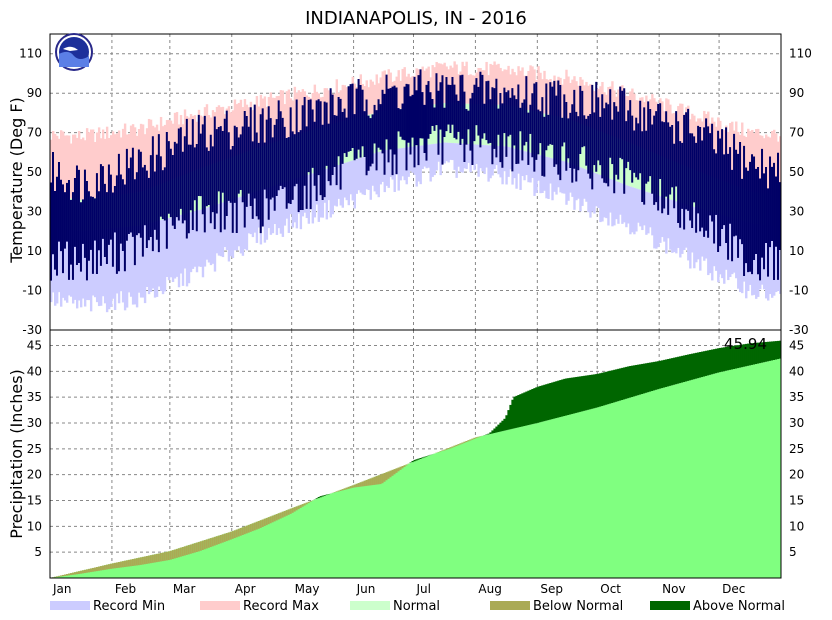  What do you see at coordinates (796, 212) in the screenshot?
I see `temperature-tick-label: 30` at bounding box center [796, 212].